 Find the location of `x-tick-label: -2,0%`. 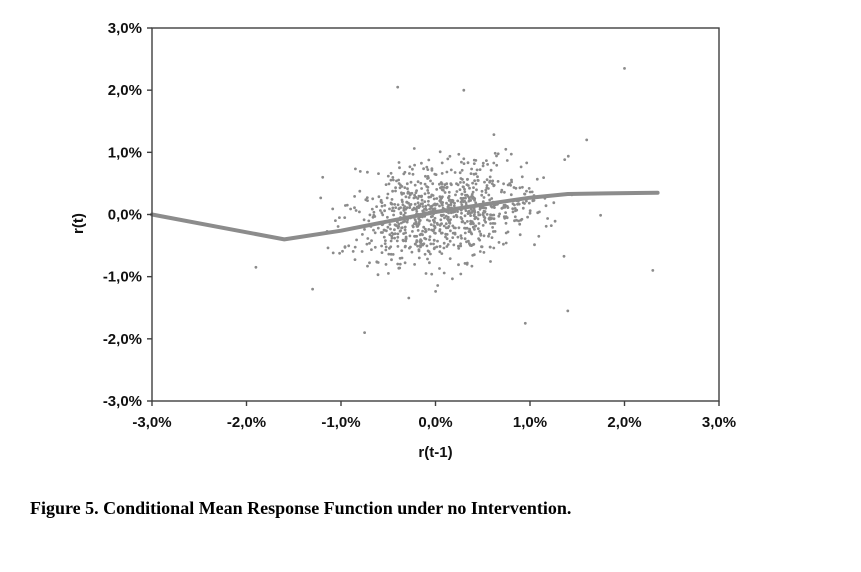

x-tick-label: -2,0% is located at coordinates (246, 422).